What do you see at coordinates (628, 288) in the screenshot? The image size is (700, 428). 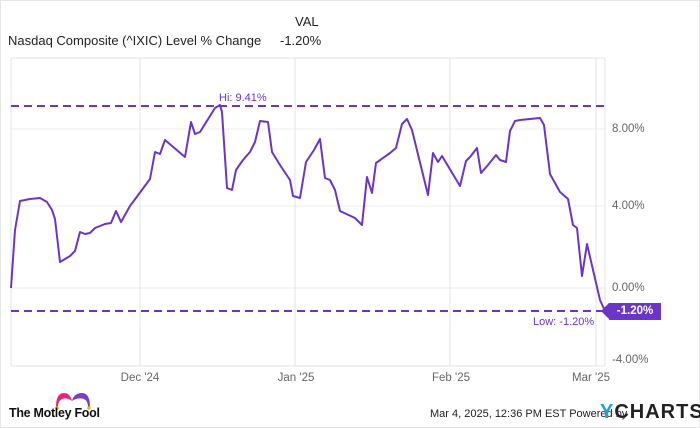 I see `y-tick-label: 0.00%` at bounding box center [628, 288].